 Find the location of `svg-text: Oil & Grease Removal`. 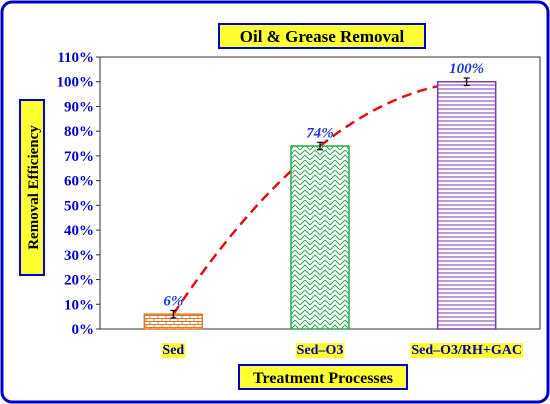

svg-text: Oil & Grease Removal is located at coordinates (322, 36).